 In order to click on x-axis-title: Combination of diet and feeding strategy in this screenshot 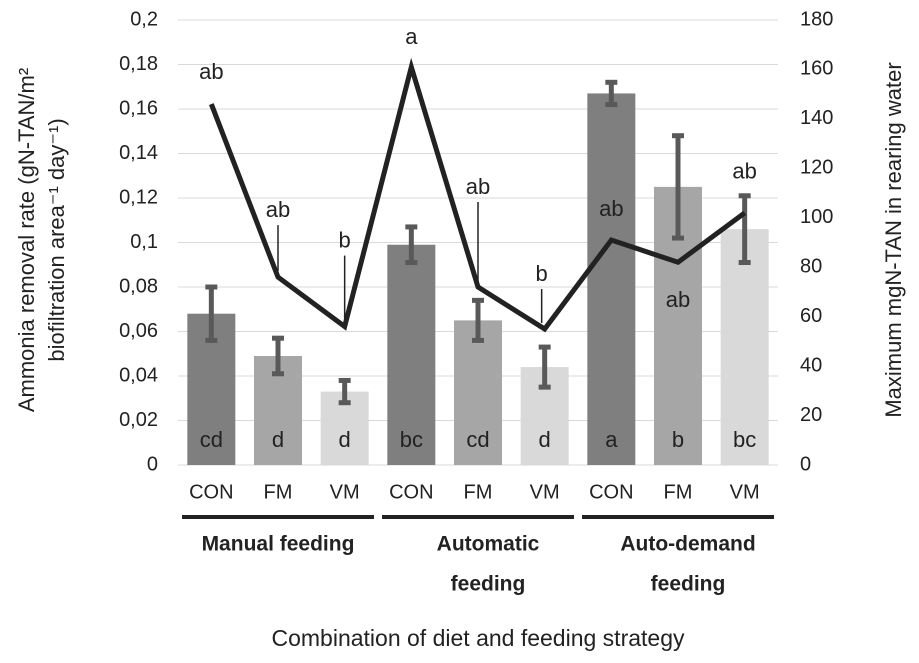, I will do `click(478, 638)`.